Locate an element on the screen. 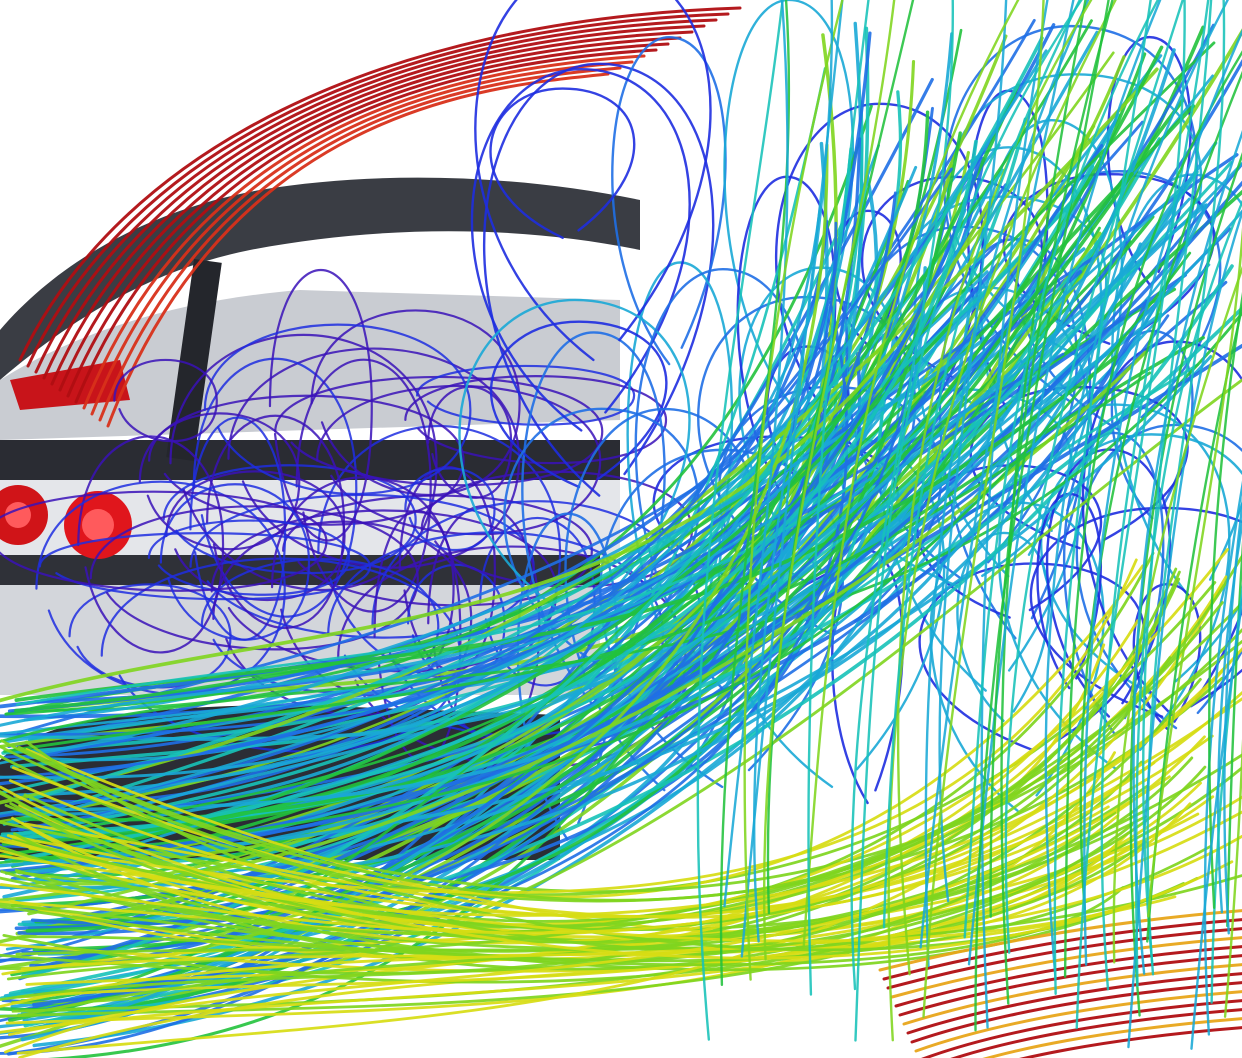  body-upper-shell is located at coordinates (320, 278).